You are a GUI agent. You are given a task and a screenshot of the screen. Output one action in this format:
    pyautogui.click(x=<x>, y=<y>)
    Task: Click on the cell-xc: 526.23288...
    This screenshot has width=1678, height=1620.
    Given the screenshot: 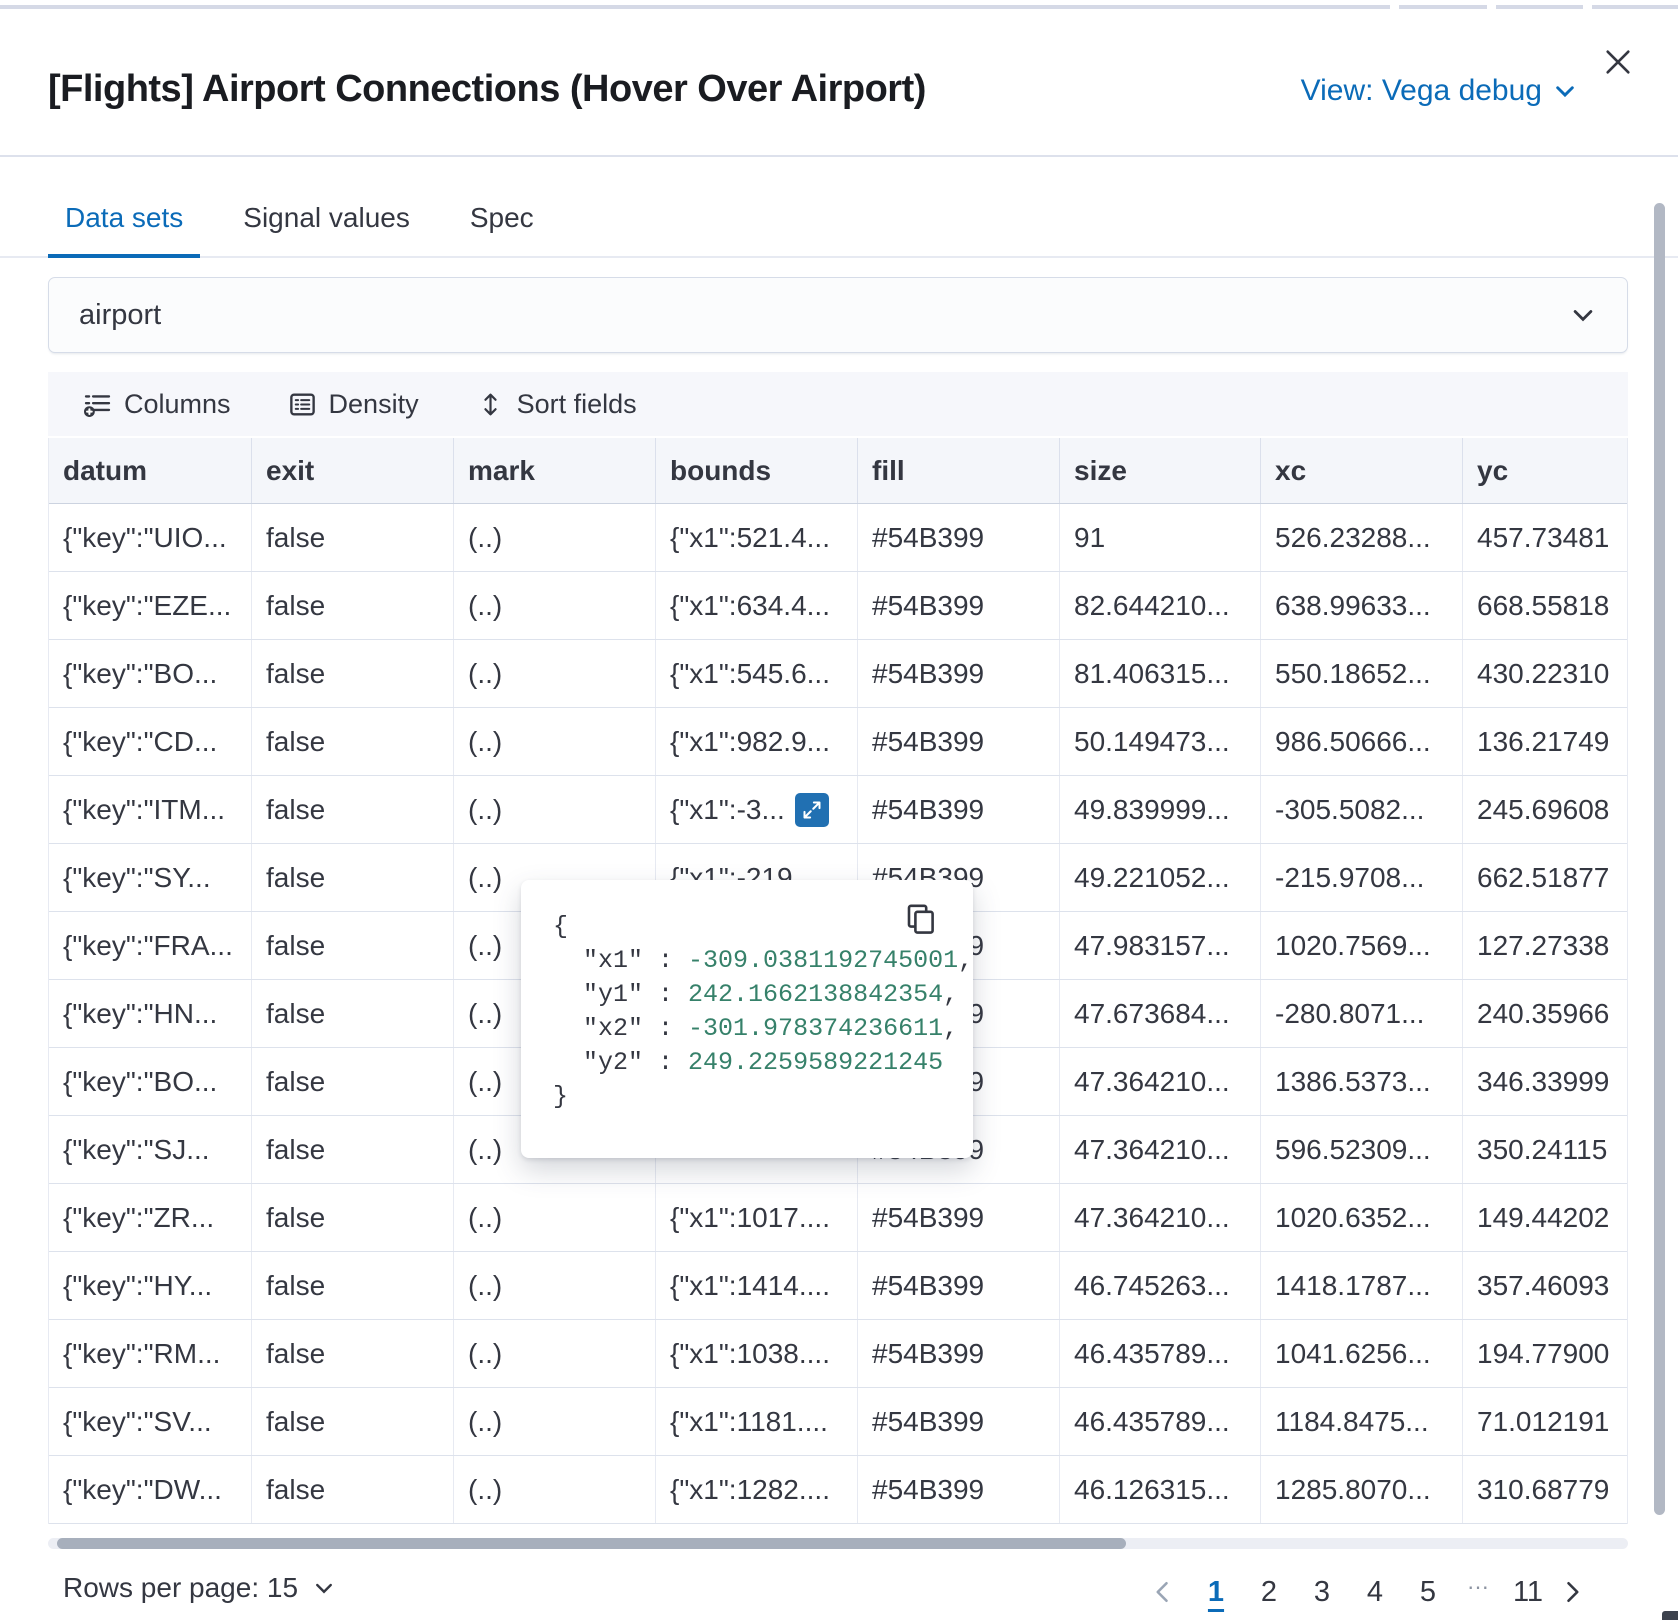 What is the action you would take?
    pyautogui.click(x=1362, y=537)
    